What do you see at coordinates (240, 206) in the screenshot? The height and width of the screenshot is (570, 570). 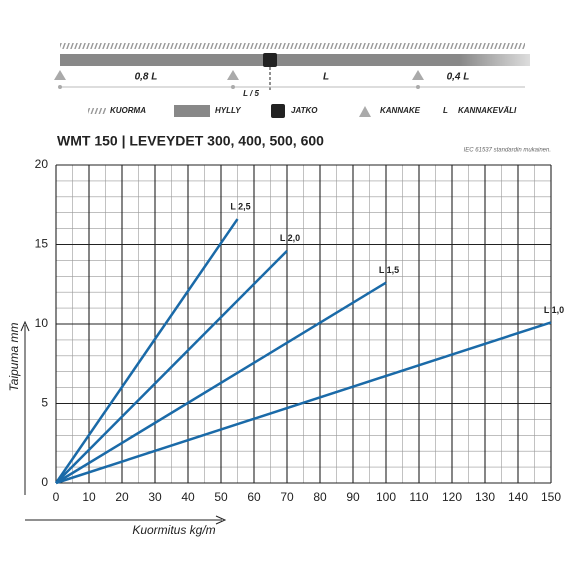 I see `series-label: L 2,5` at bounding box center [240, 206].